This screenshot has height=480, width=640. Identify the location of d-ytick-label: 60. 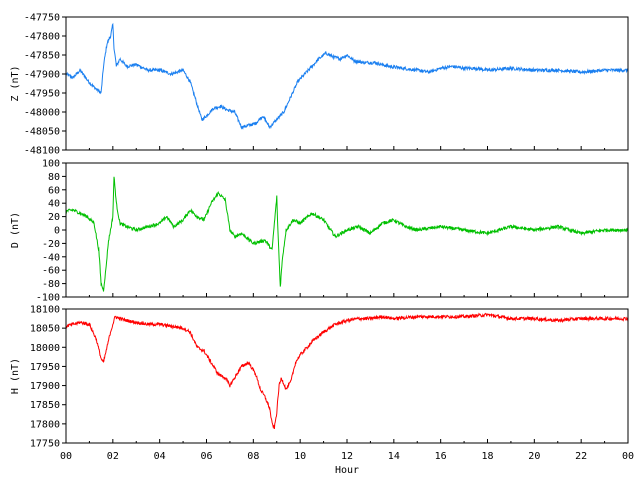
(54, 190).